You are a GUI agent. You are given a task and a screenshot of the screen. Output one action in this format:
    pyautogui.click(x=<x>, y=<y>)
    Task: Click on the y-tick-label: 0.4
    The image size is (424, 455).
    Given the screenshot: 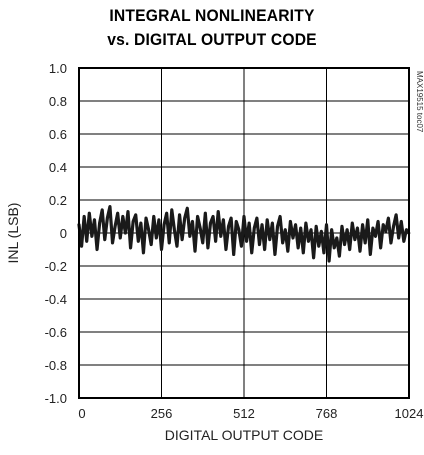 What is the action you would take?
    pyautogui.click(x=58, y=167)
    